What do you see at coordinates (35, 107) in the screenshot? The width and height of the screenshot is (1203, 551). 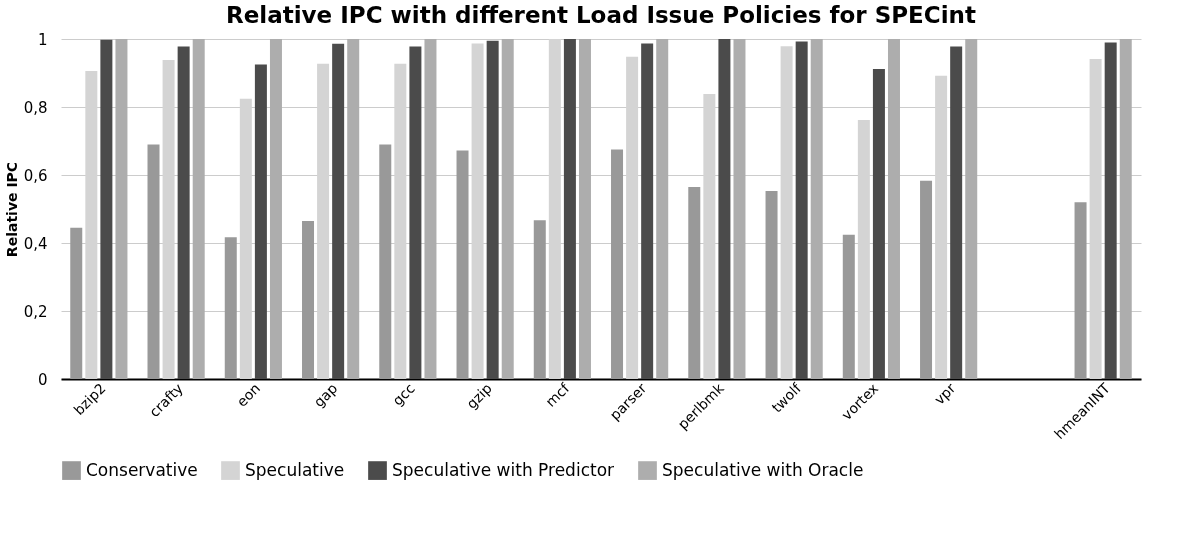 I see `y-tick-label: 0,8` at bounding box center [35, 107].